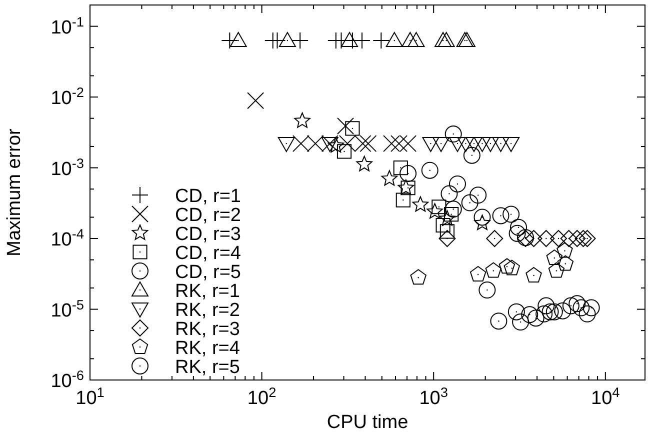  What do you see at coordinates (367, 422) in the screenshot?
I see `x-axis-title: CPU time` at bounding box center [367, 422].